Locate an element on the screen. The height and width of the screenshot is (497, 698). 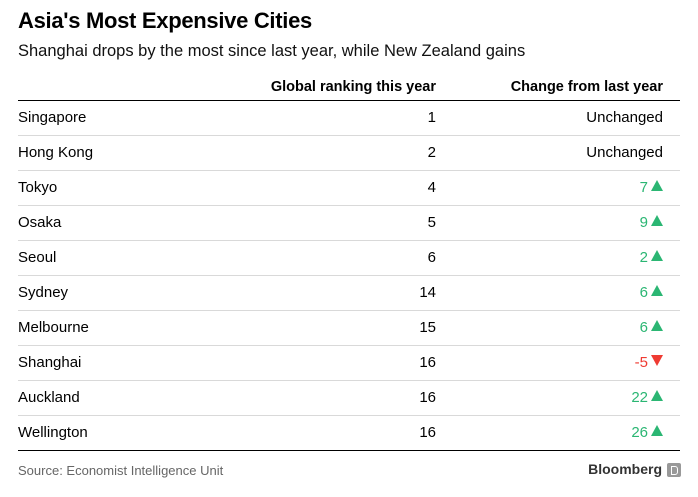
city-name: Osaka is located at coordinates (40, 222).